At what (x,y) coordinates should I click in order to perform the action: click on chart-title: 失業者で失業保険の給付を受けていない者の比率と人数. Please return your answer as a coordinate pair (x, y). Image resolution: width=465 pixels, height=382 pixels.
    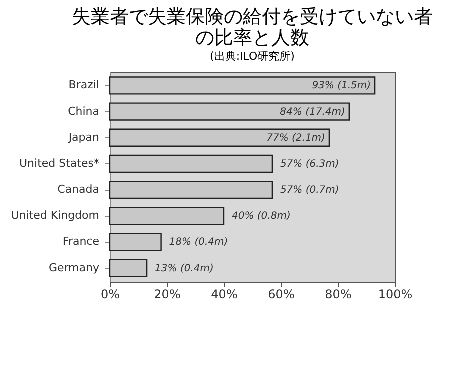
    Looking at the image, I should click on (252, 27).